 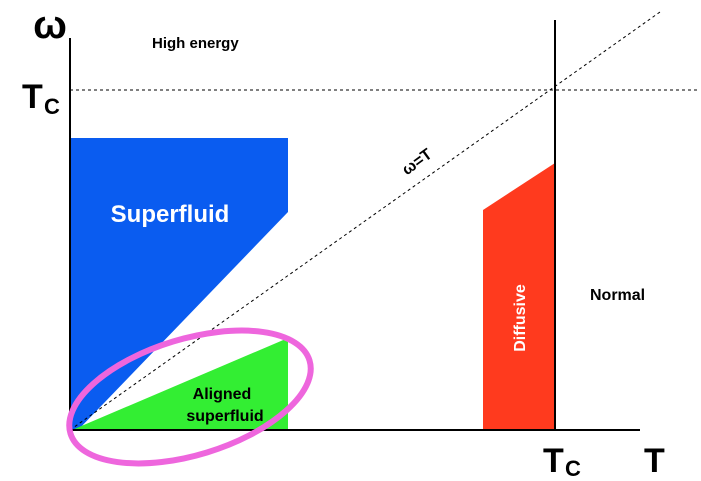 I want to click on diffusive-label: Diffusive, so click(x=520, y=318).